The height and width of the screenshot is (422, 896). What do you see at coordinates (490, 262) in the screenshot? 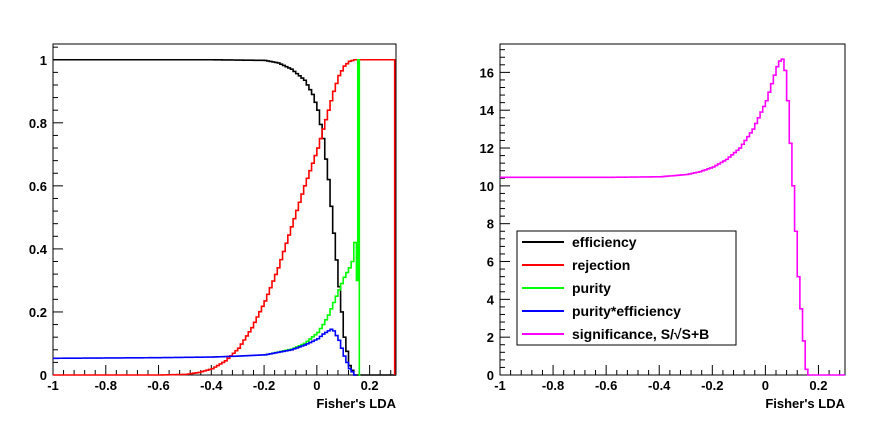
I see `y-tick-label: 6` at bounding box center [490, 262].